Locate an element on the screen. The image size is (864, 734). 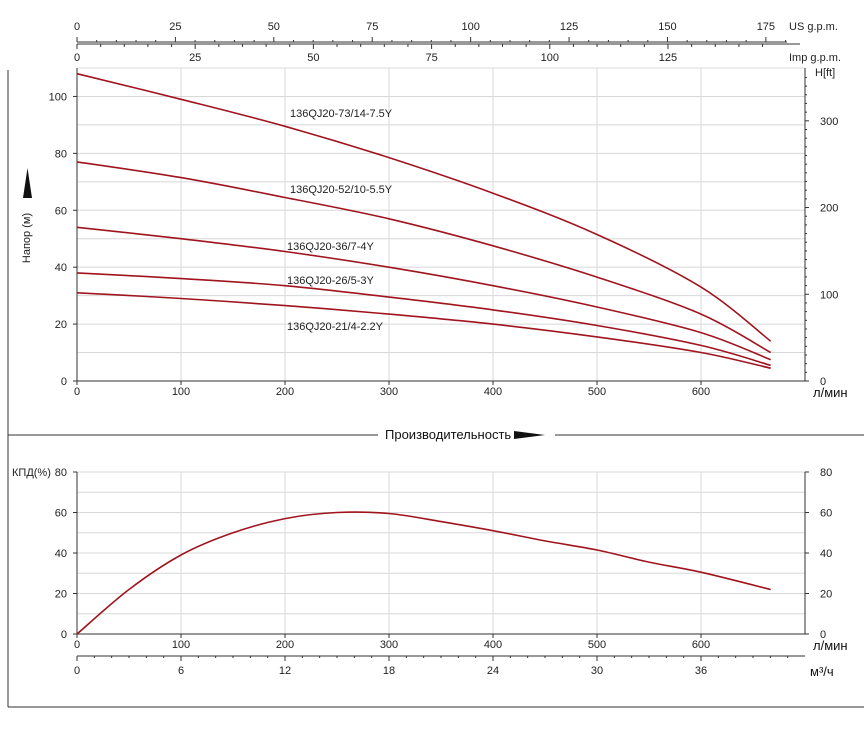
imp-gpm-tick-label: 25 is located at coordinates (195, 58).